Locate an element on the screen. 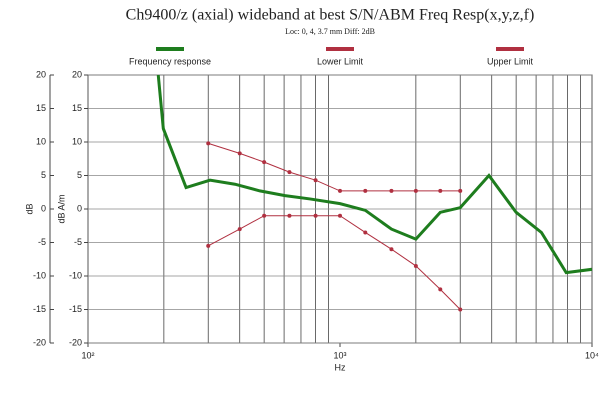  x-tick-label: 10² is located at coordinates (87, 355).